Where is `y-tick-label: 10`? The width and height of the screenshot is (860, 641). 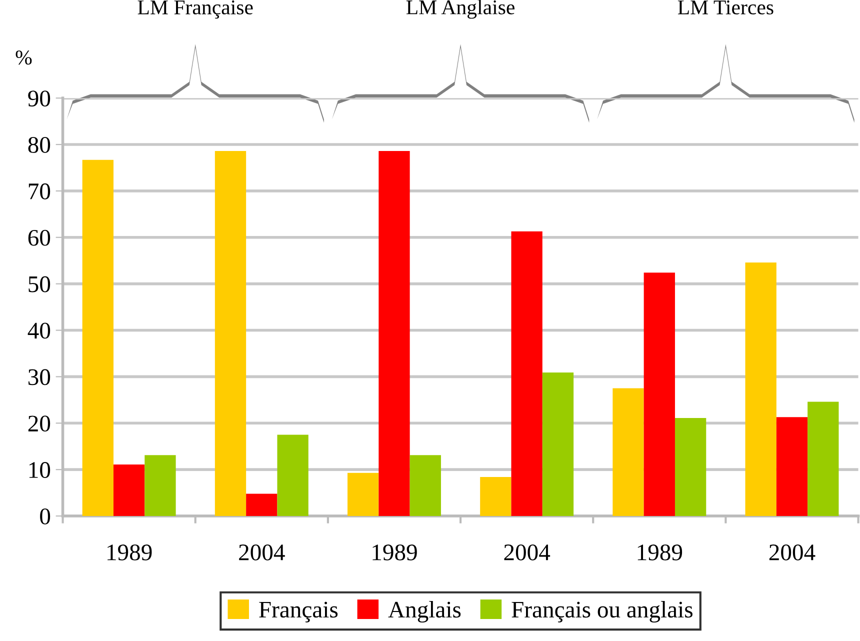
y-tick-label: 10 is located at coordinates (39, 470).